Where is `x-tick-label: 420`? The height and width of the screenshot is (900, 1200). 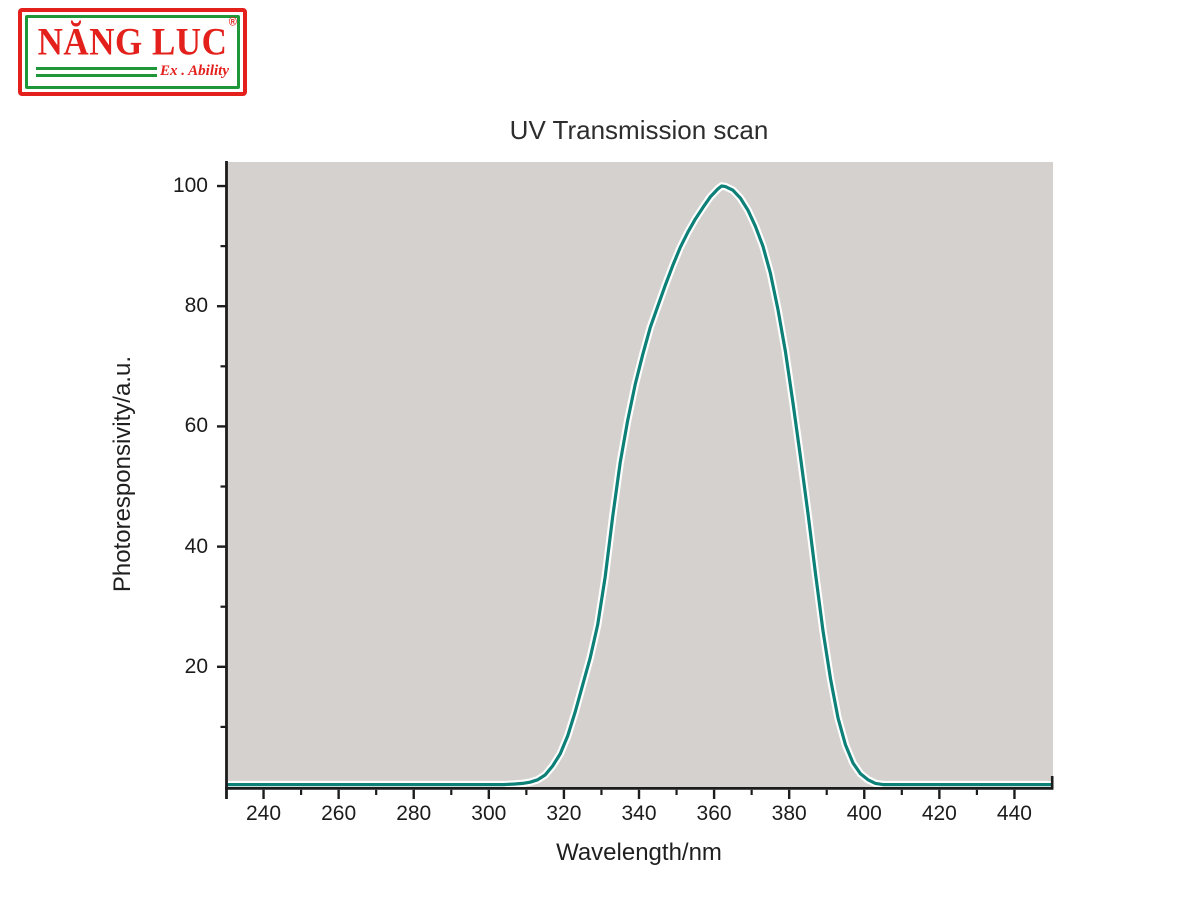
x-tick-label: 420 is located at coordinates (939, 813).